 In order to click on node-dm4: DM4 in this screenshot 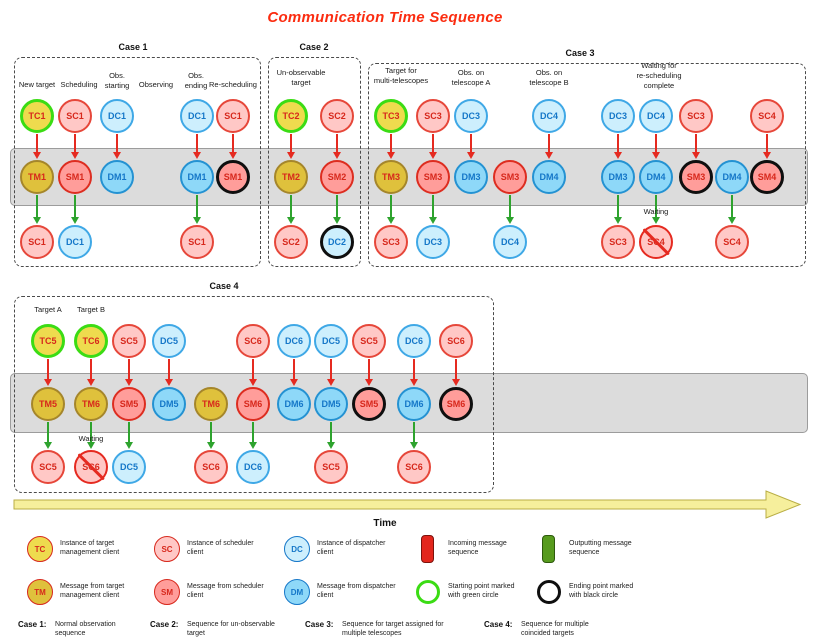, I will do `click(732, 177)`.